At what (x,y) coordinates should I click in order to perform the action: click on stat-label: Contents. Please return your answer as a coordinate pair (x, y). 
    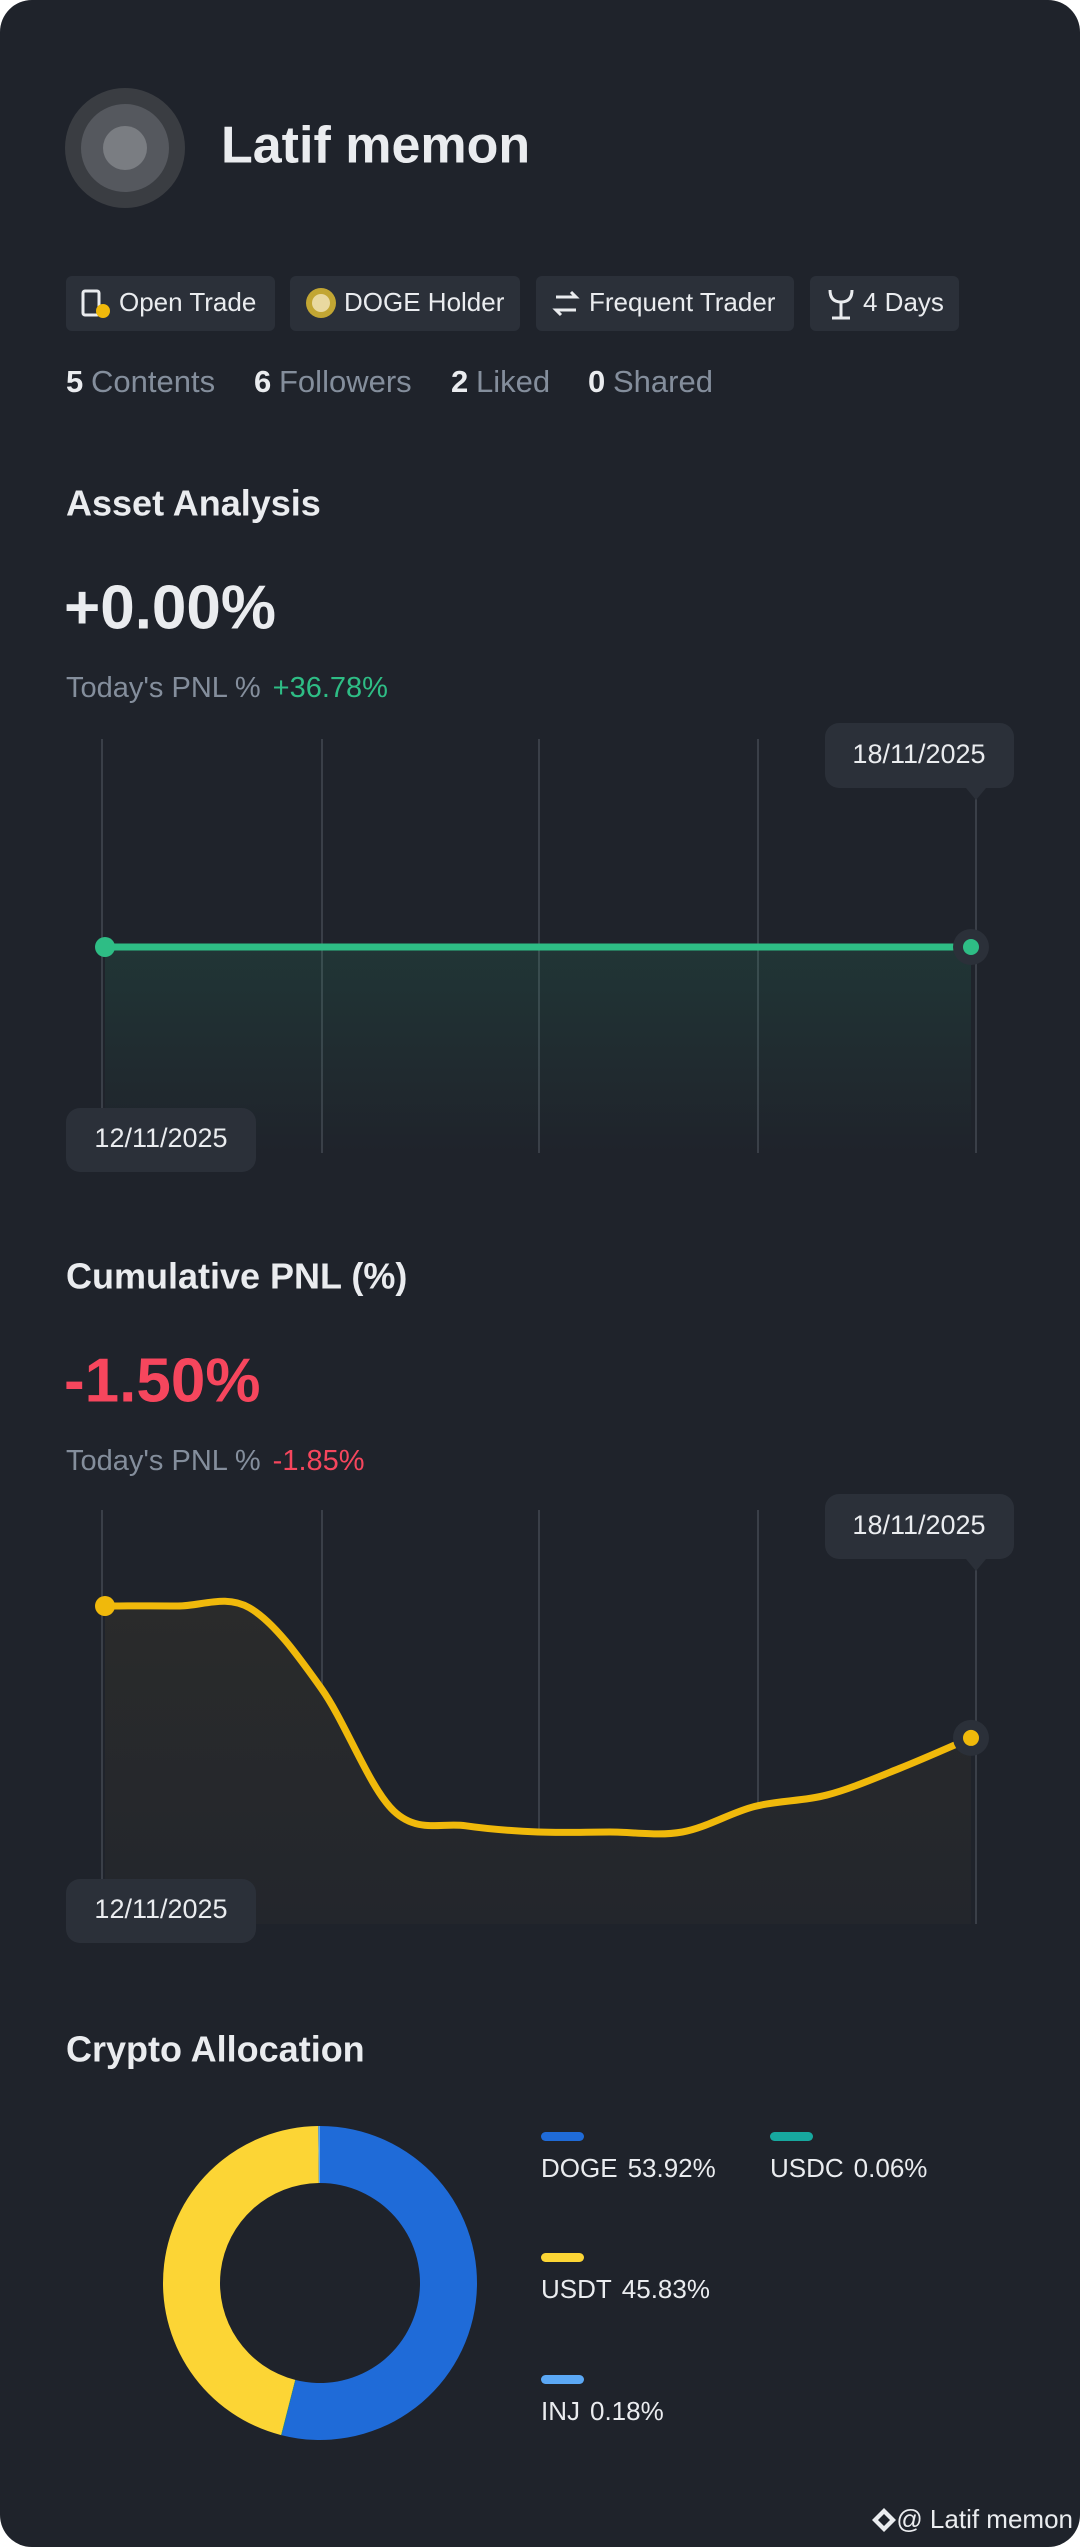
    Looking at the image, I should click on (153, 381).